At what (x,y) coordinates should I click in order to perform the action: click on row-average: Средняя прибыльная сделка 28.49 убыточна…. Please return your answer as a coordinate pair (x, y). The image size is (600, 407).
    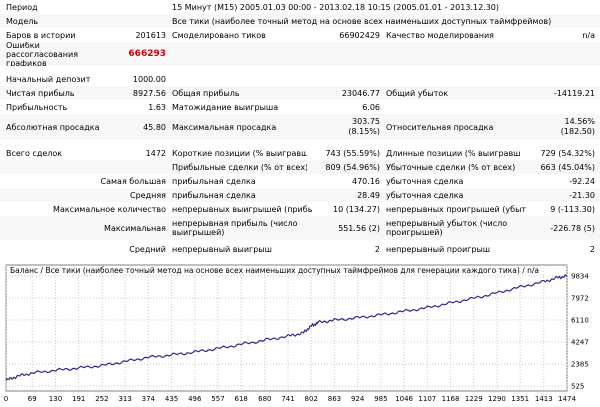
    Looking at the image, I should click on (300, 195).